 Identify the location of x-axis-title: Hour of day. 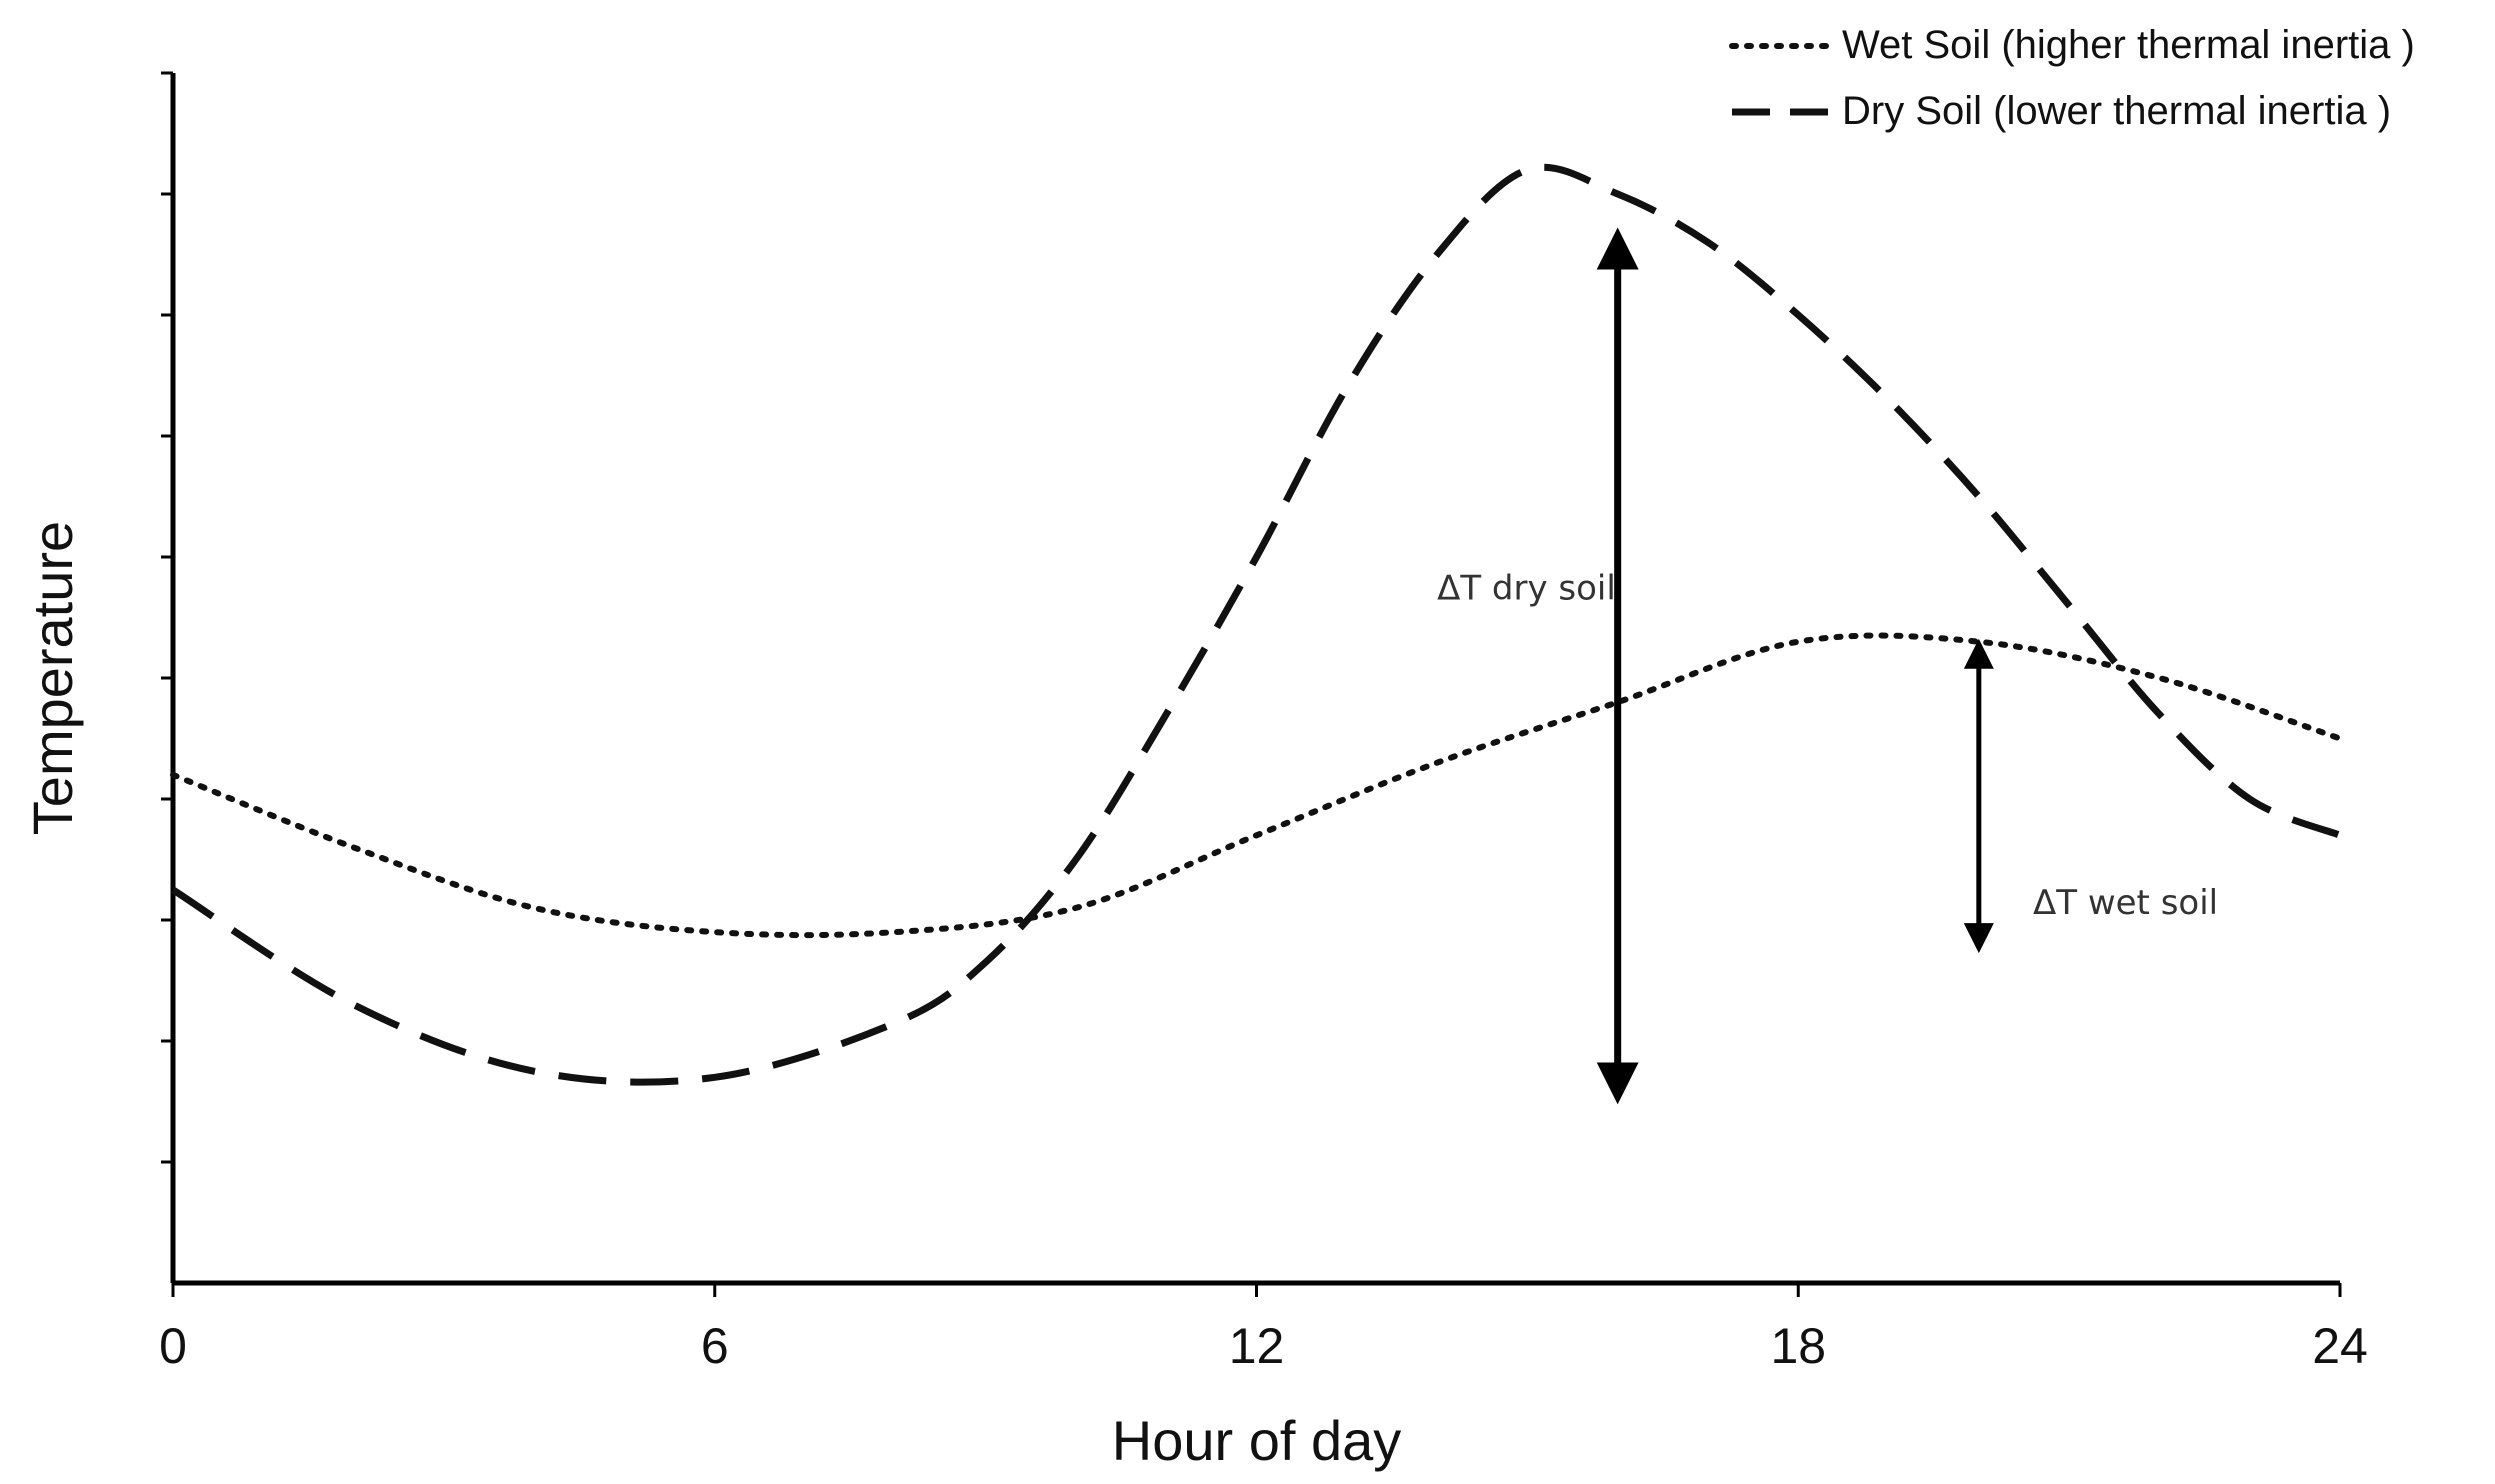
(1257, 1440).